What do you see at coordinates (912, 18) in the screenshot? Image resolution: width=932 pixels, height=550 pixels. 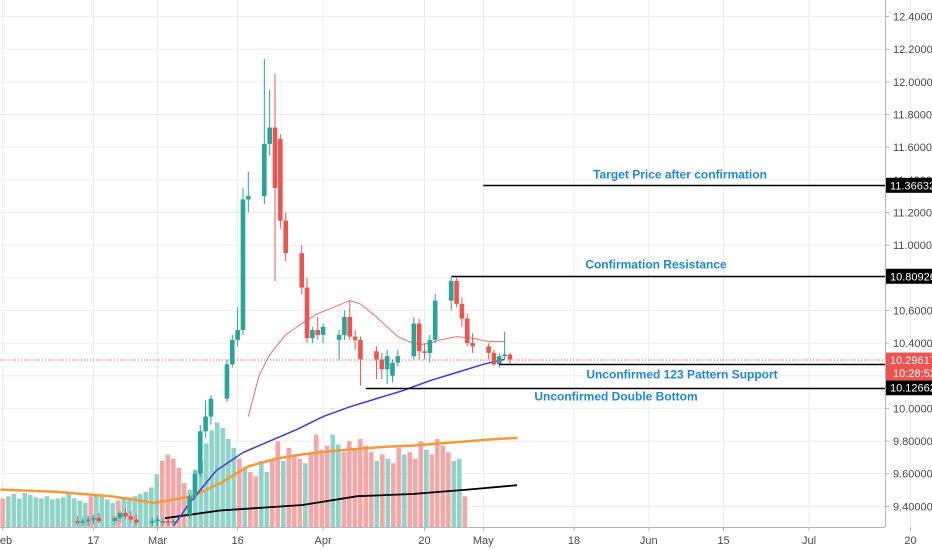 I see `price-tick-label: 12.40000` at bounding box center [912, 18].